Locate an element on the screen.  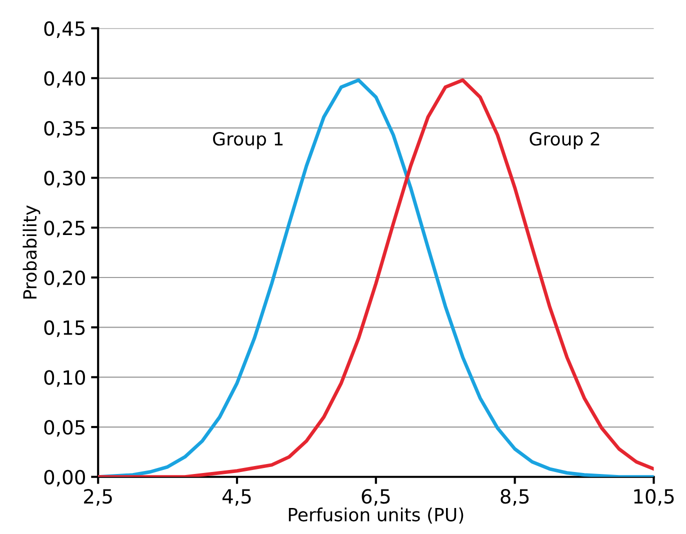
y-tick-label: 0,00 is located at coordinates (64, 478).